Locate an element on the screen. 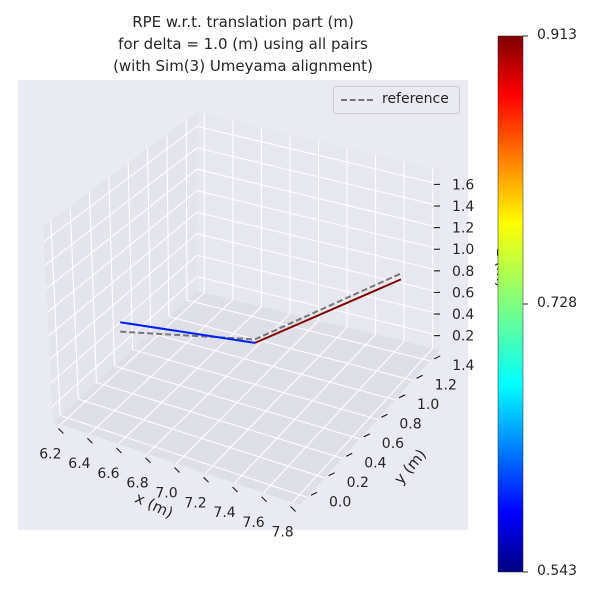  x-tick-label: 7.6 is located at coordinates (253, 523).